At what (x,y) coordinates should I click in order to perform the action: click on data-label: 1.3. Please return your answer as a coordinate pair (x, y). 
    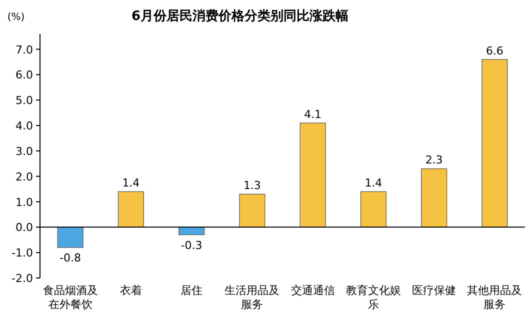
    Looking at the image, I should click on (252, 185).